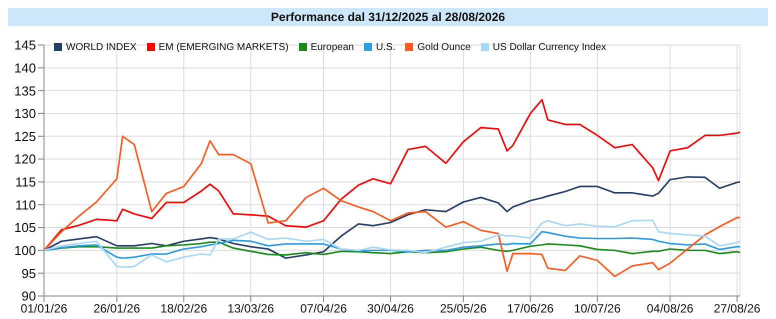 This screenshot has width=776, height=319. I want to click on y-tick-label: 130, so click(25, 114).